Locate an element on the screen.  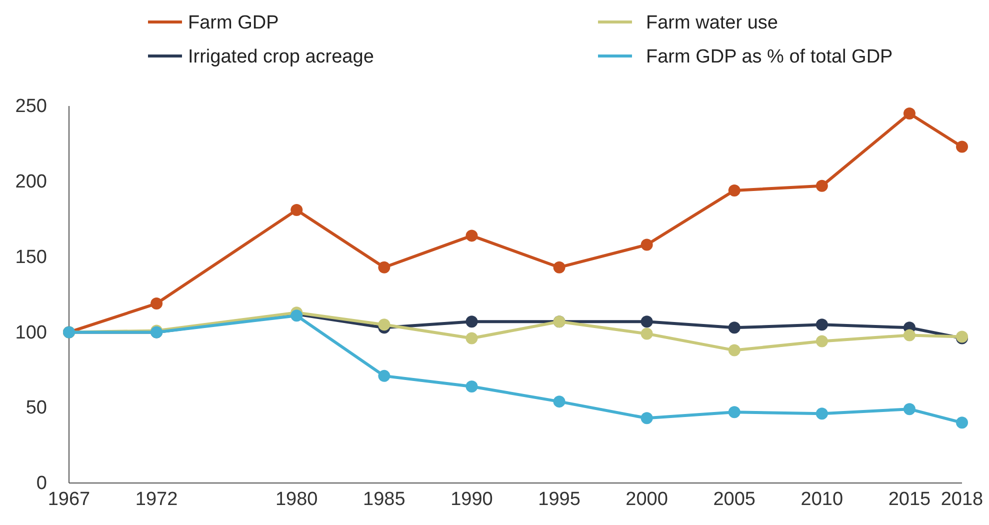
x-tick-label: 2015 is located at coordinates (909, 499).